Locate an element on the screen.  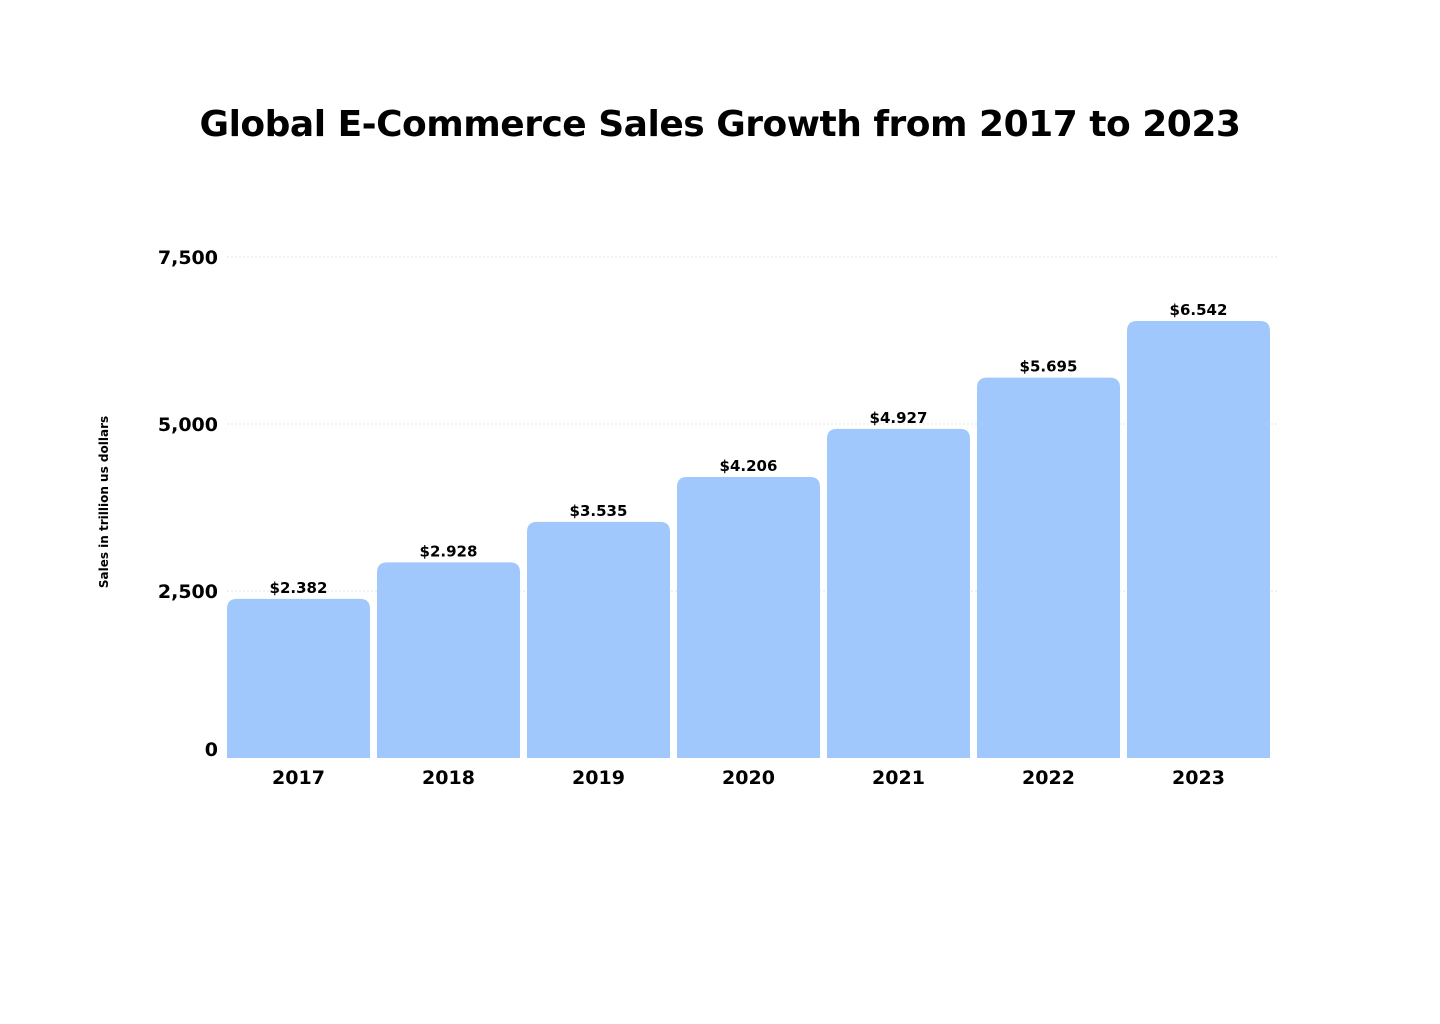
bar-2017 is located at coordinates (298, 678).